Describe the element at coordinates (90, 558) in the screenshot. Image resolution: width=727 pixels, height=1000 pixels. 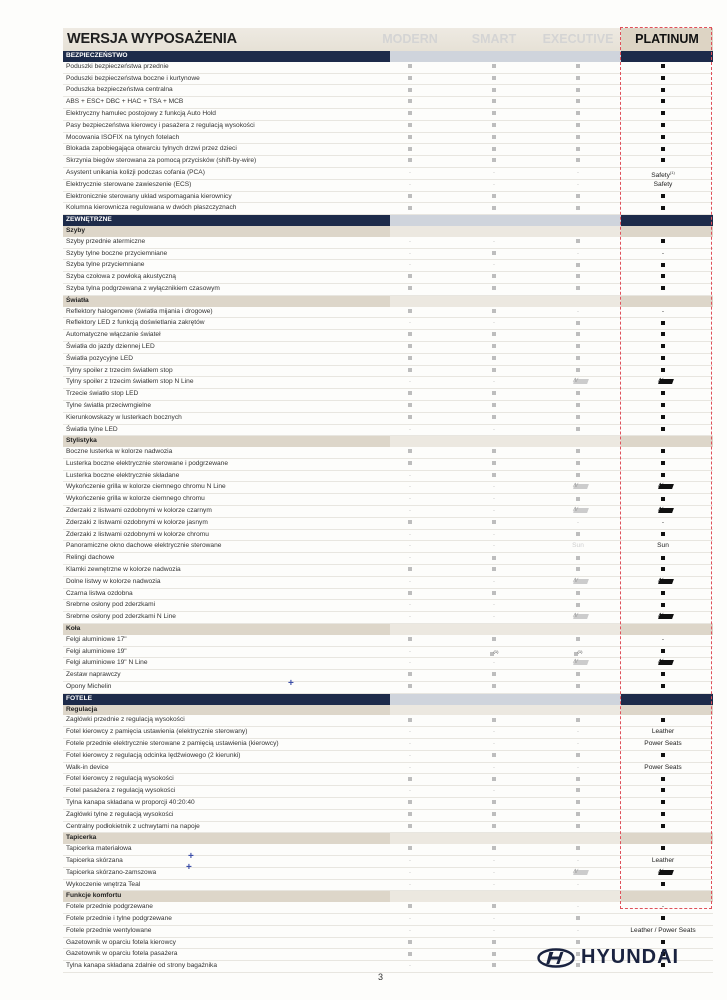
I see `row-label: Relingi dachowe` at that location.